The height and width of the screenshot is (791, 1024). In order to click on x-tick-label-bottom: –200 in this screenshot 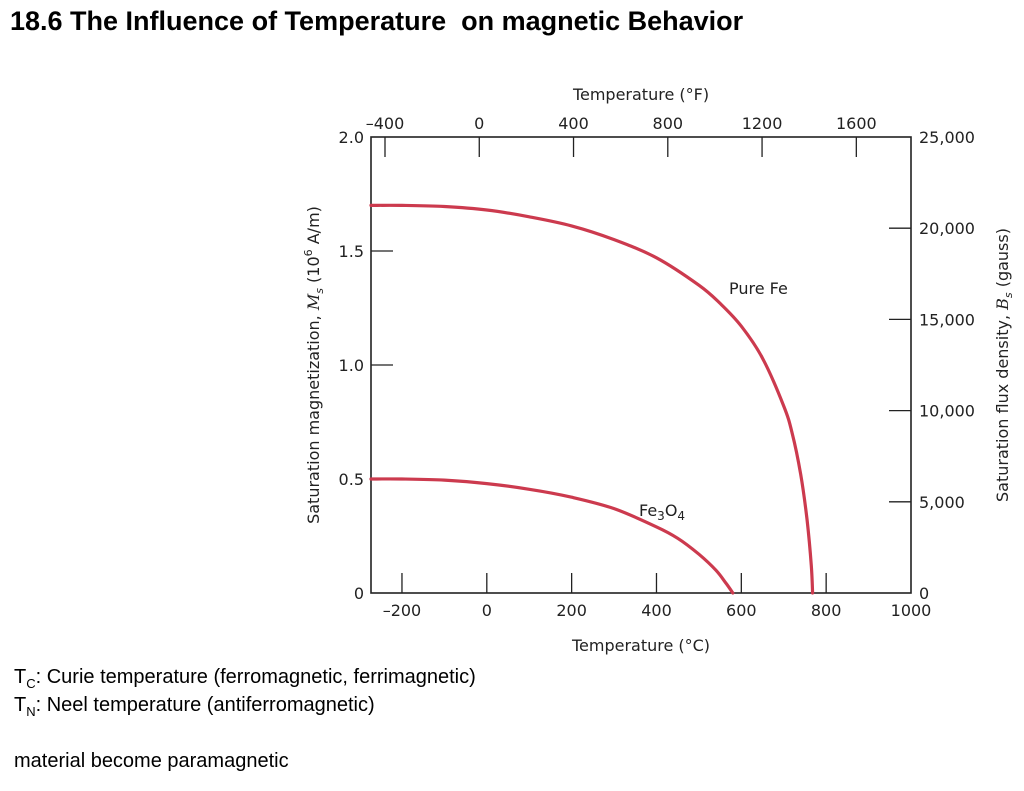, I will do `click(402, 610)`.